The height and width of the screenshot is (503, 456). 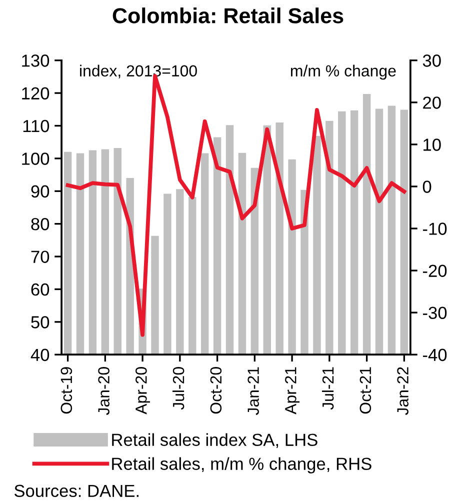 I want to click on x-tick-label: Oct-19, so click(x=66, y=390).